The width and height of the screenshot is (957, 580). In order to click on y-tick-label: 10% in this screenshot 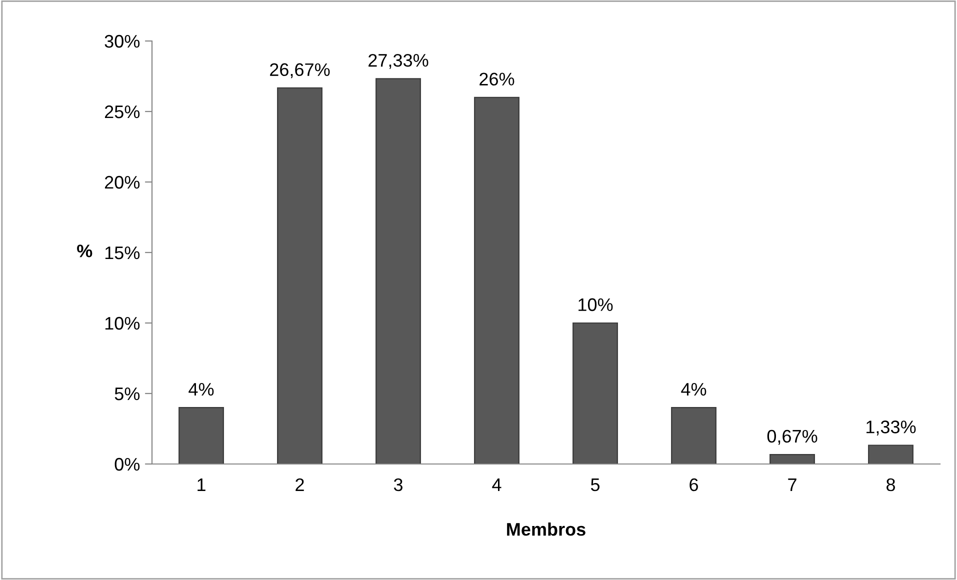, I will do `click(122, 323)`.